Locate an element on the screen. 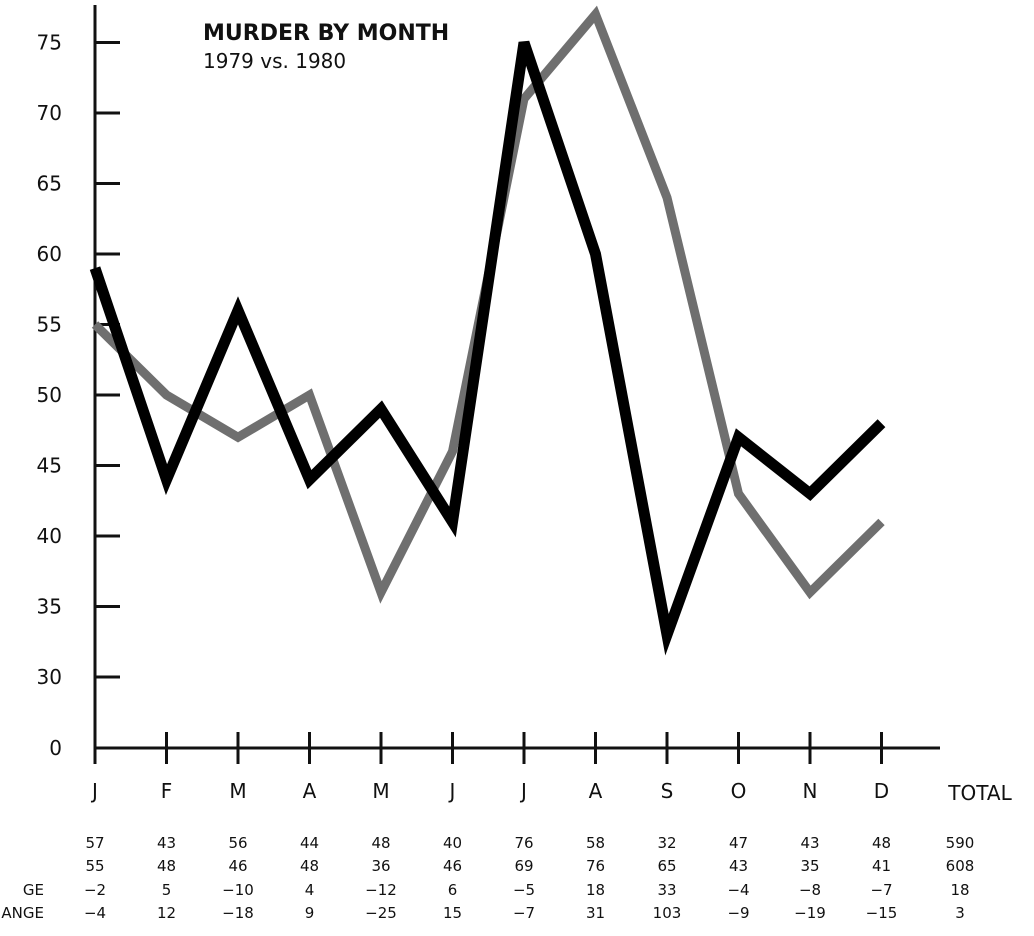  table-cell: 65 is located at coordinates (666, 866).